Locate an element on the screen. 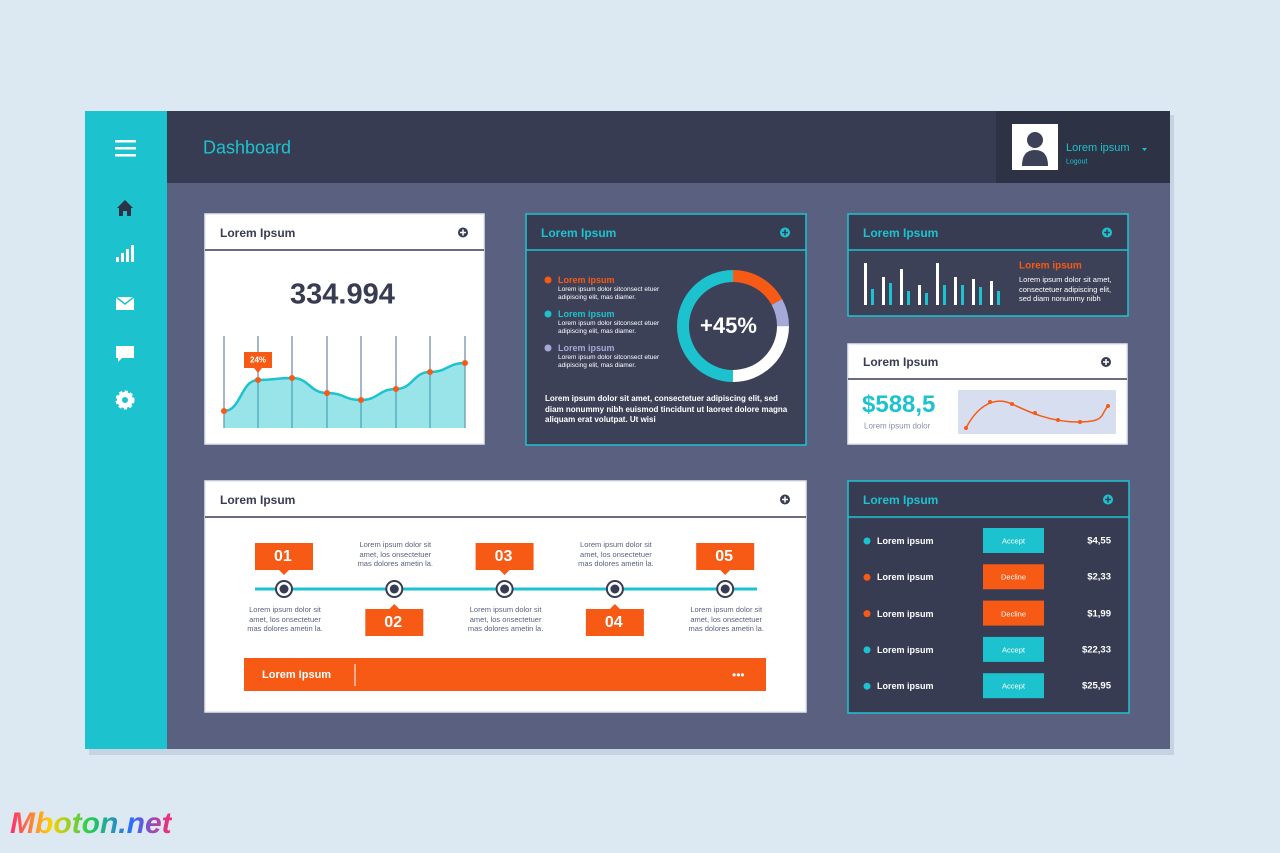 The image size is (1280, 853). row-amount: $2,33 is located at coordinates (1099, 577).